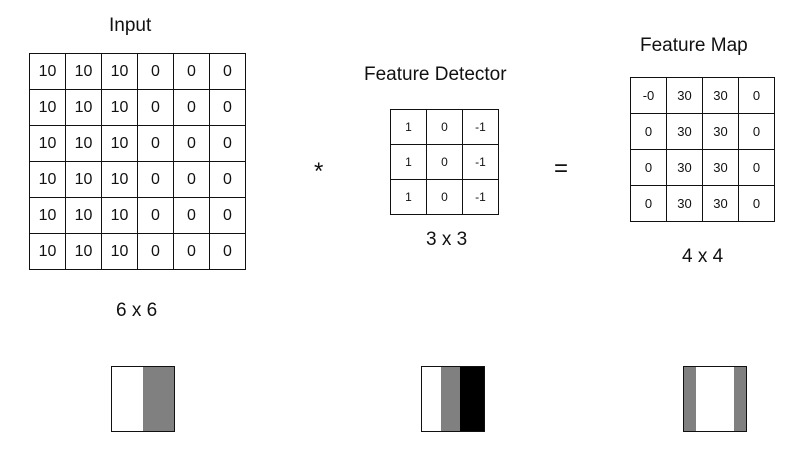 The height and width of the screenshot is (454, 804). What do you see at coordinates (703, 256) in the screenshot?
I see `feature-map-size-label: 4 x 4` at bounding box center [703, 256].